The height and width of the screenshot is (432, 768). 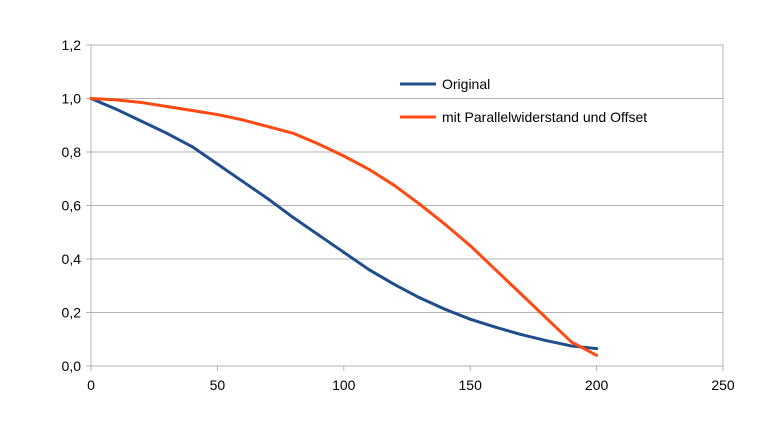 What do you see at coordinates (544, 117) in the screenshot?
I see `legend-label-1: mit Parallelwiderstand und Offset` at bounding box center [544, 117].